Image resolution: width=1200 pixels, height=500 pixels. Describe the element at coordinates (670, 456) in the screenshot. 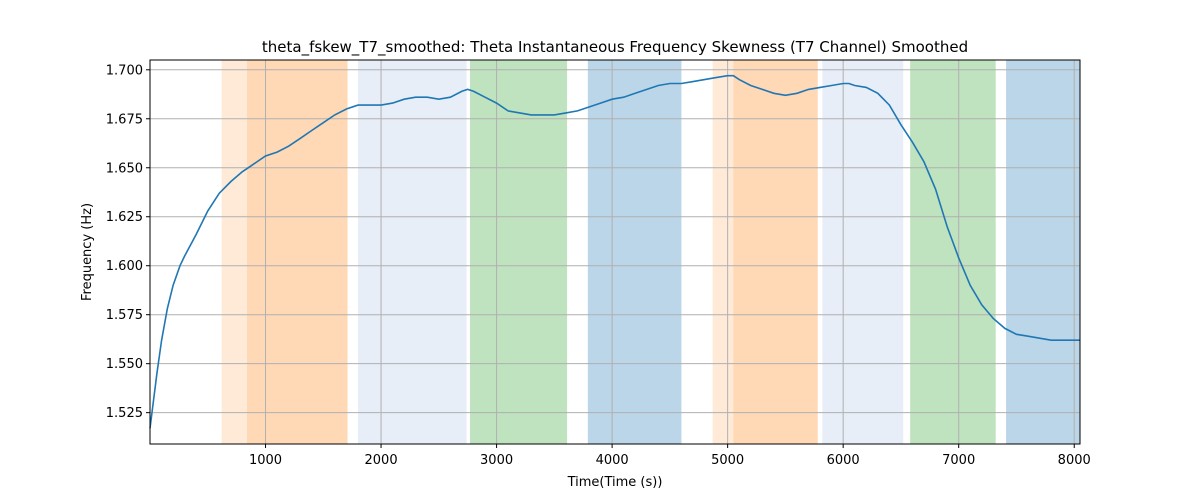

I see `x-axis-ticks: 1000 2000 3000 4000 5000 6000 7000 8000` at that location.